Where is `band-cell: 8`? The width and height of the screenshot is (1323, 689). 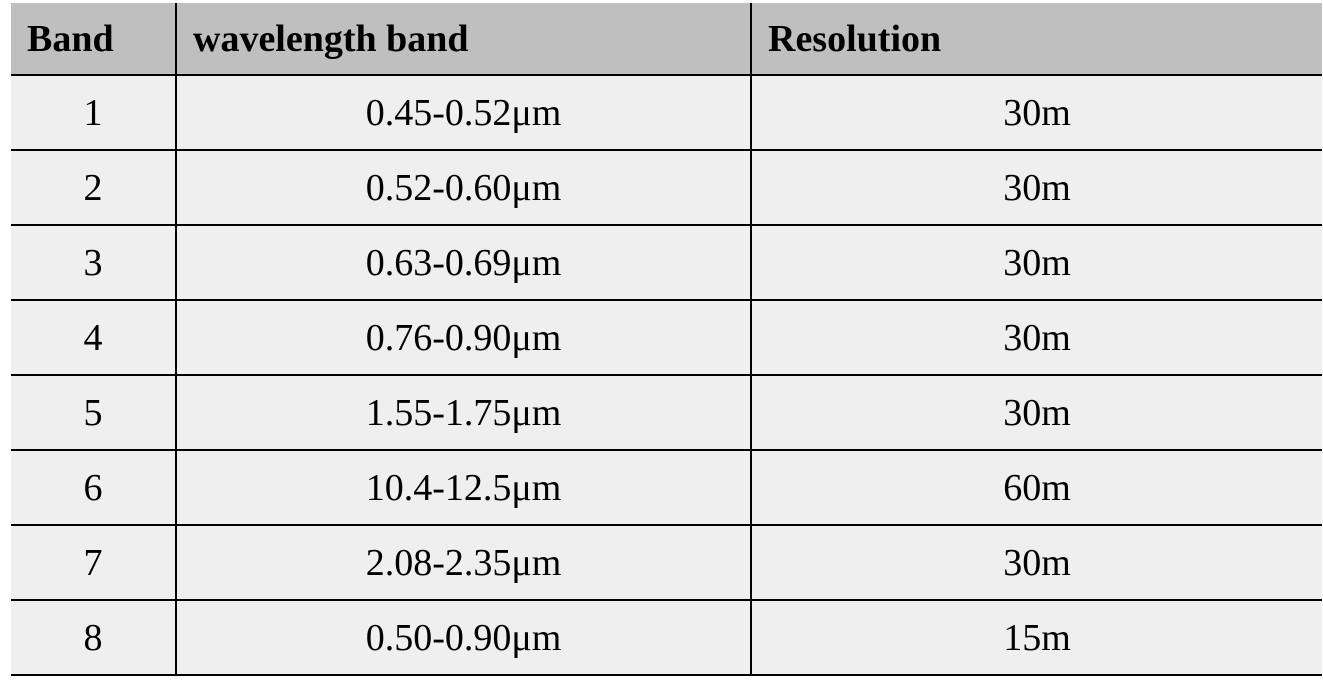 band-cell: 8 is located at coordinates (93, 638).